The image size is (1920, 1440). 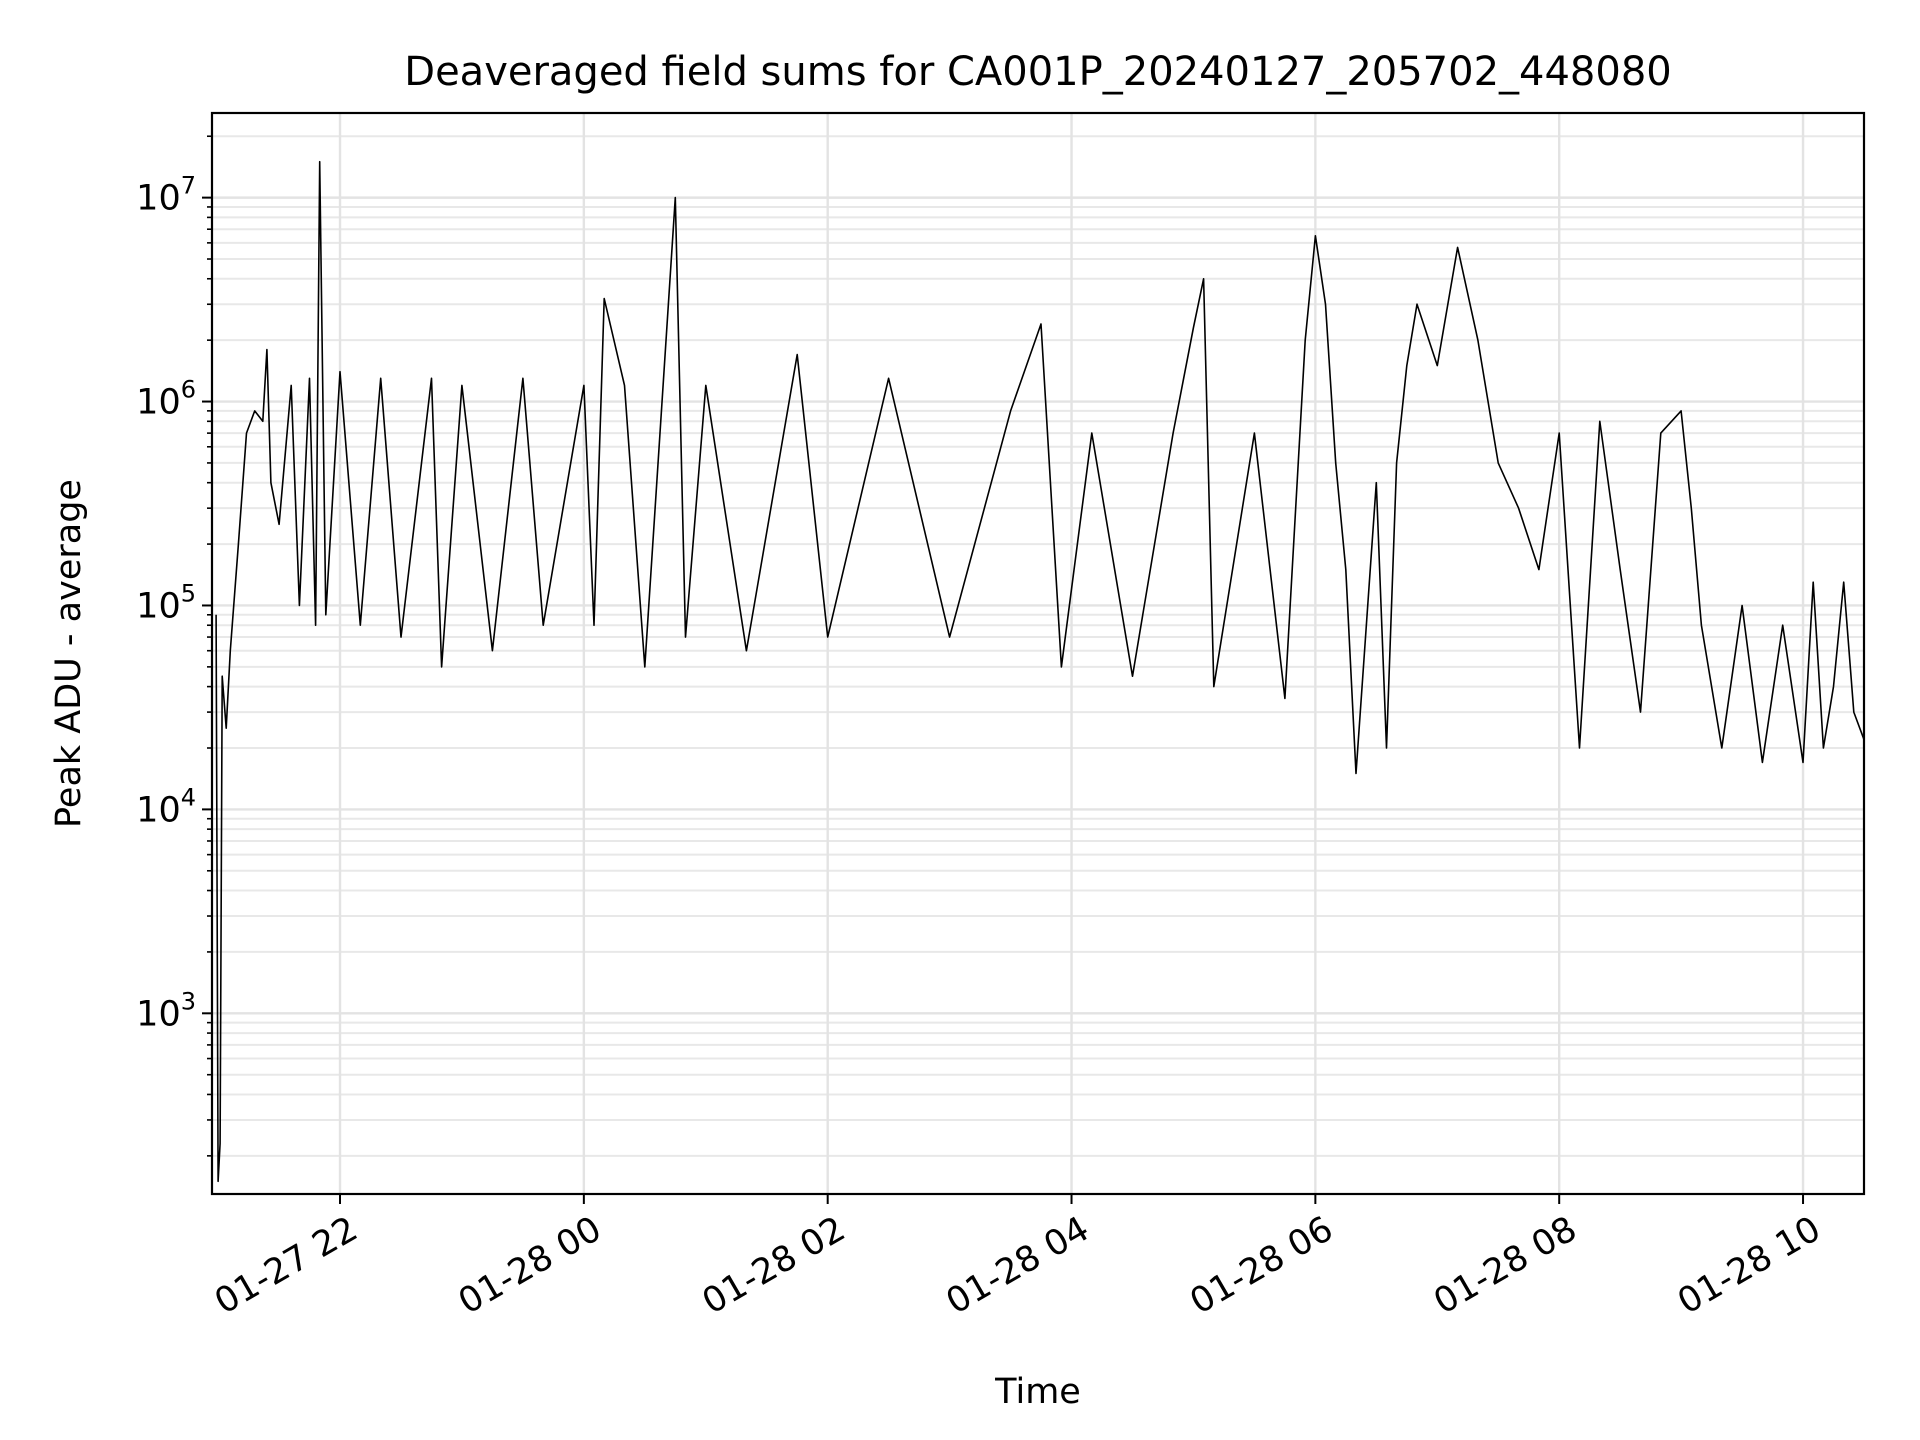 What do you see at coordinates (166, 399) in the screenshot?
I see `y-tick-label: 10⁶` at bounding box center [166, 399].